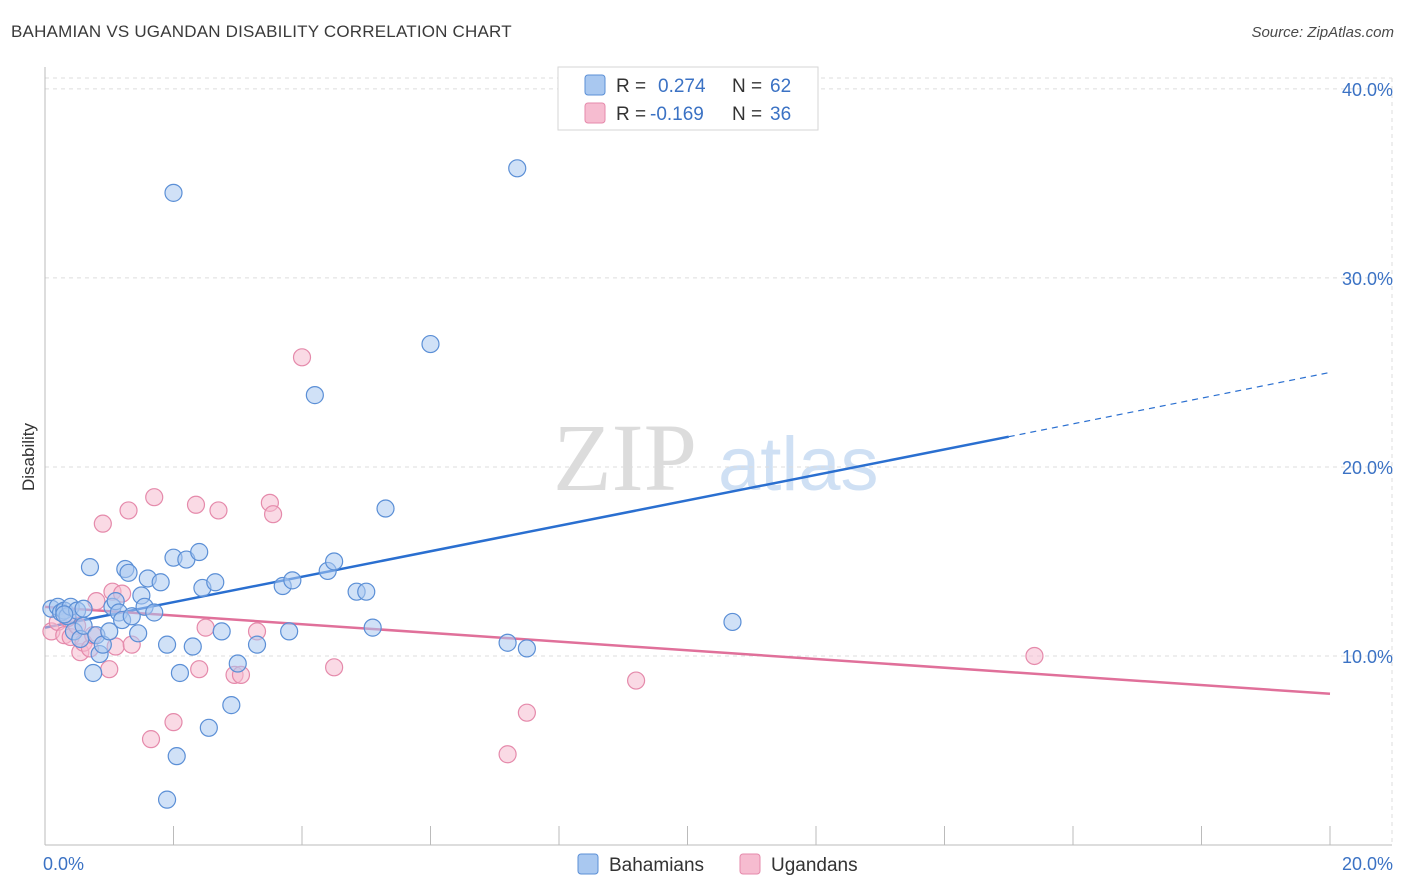  Describe the element at coordinates (1367, 657) in the screenshot. I see `y-tick-label: 10.0%` at that location.